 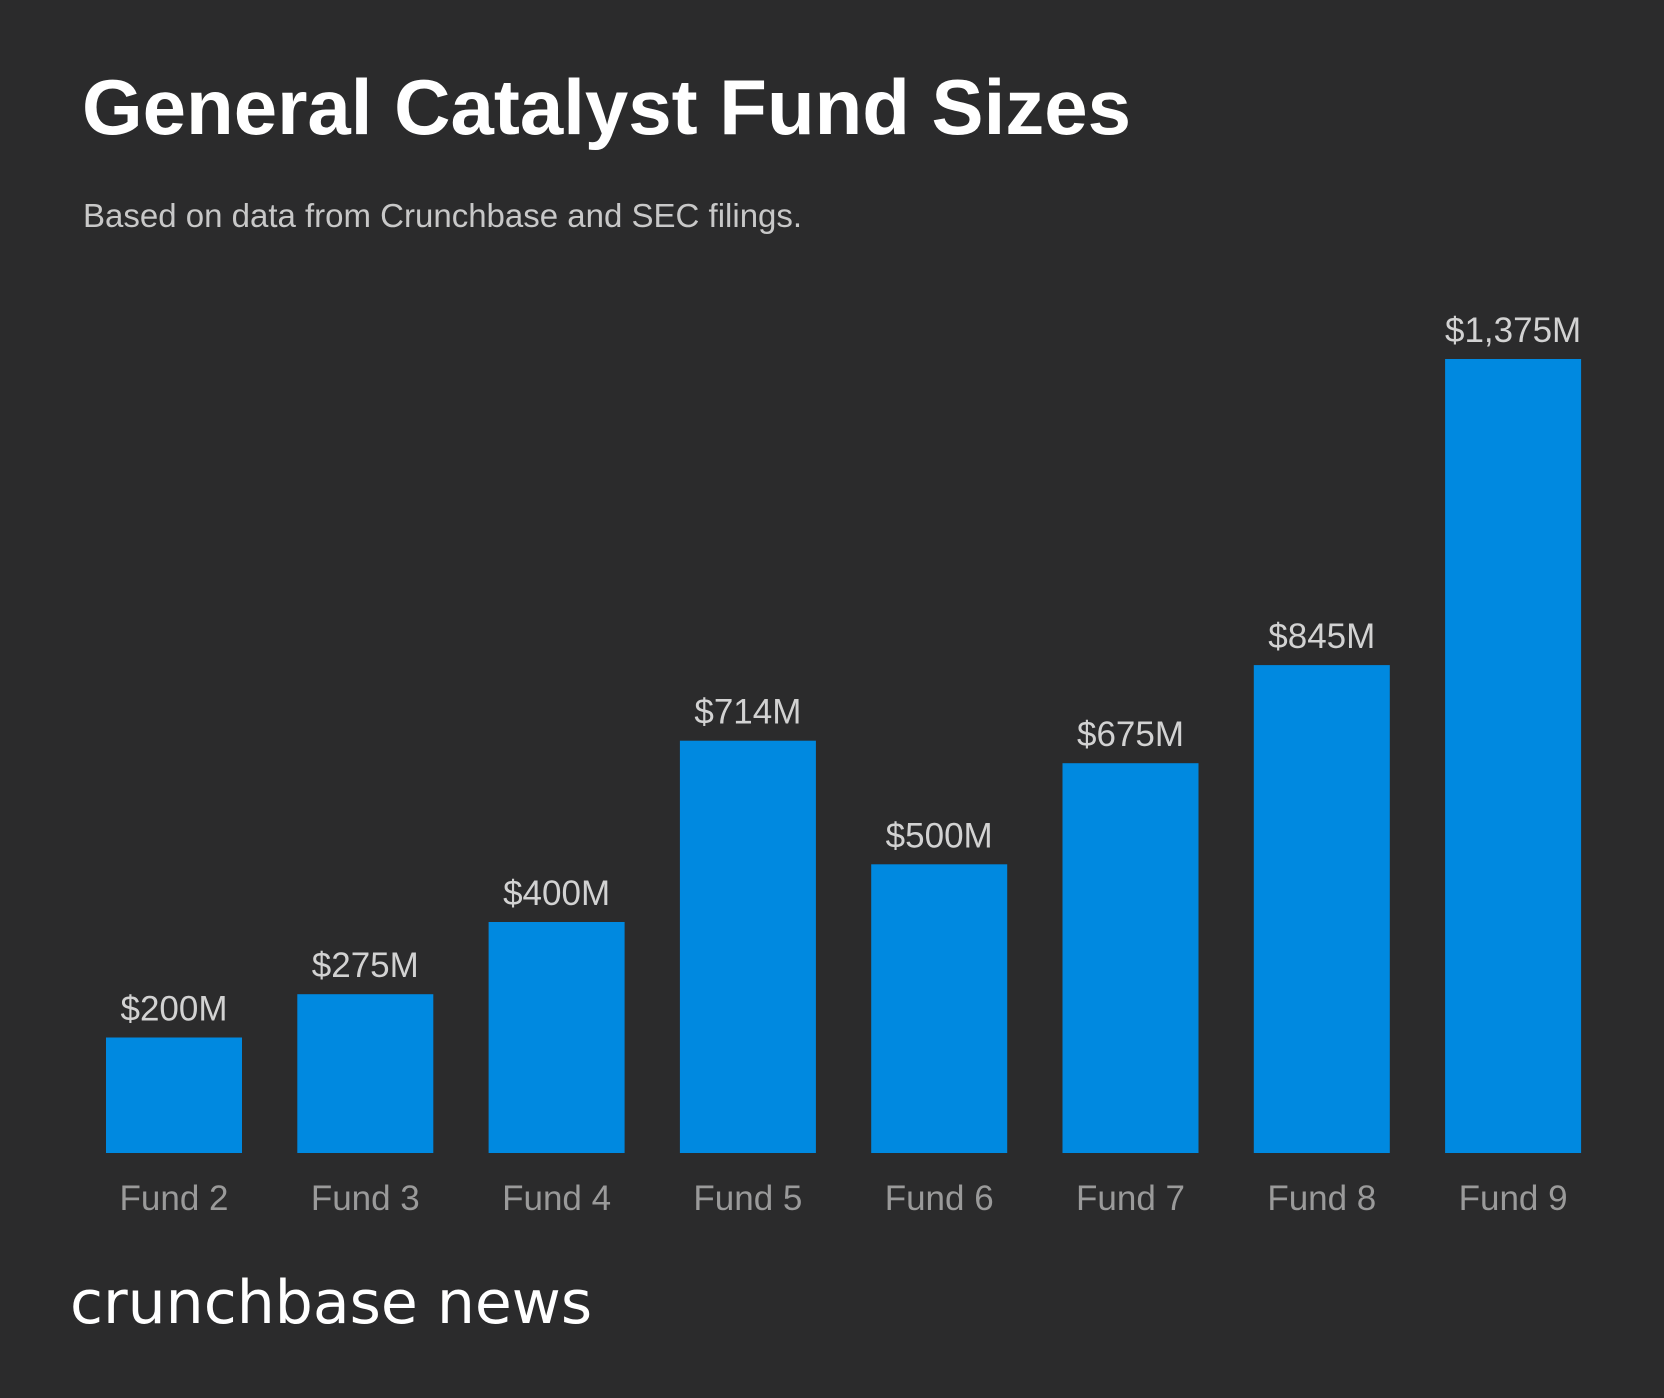 I want to click on value-label: $200M, so click(x=173, y=1009).